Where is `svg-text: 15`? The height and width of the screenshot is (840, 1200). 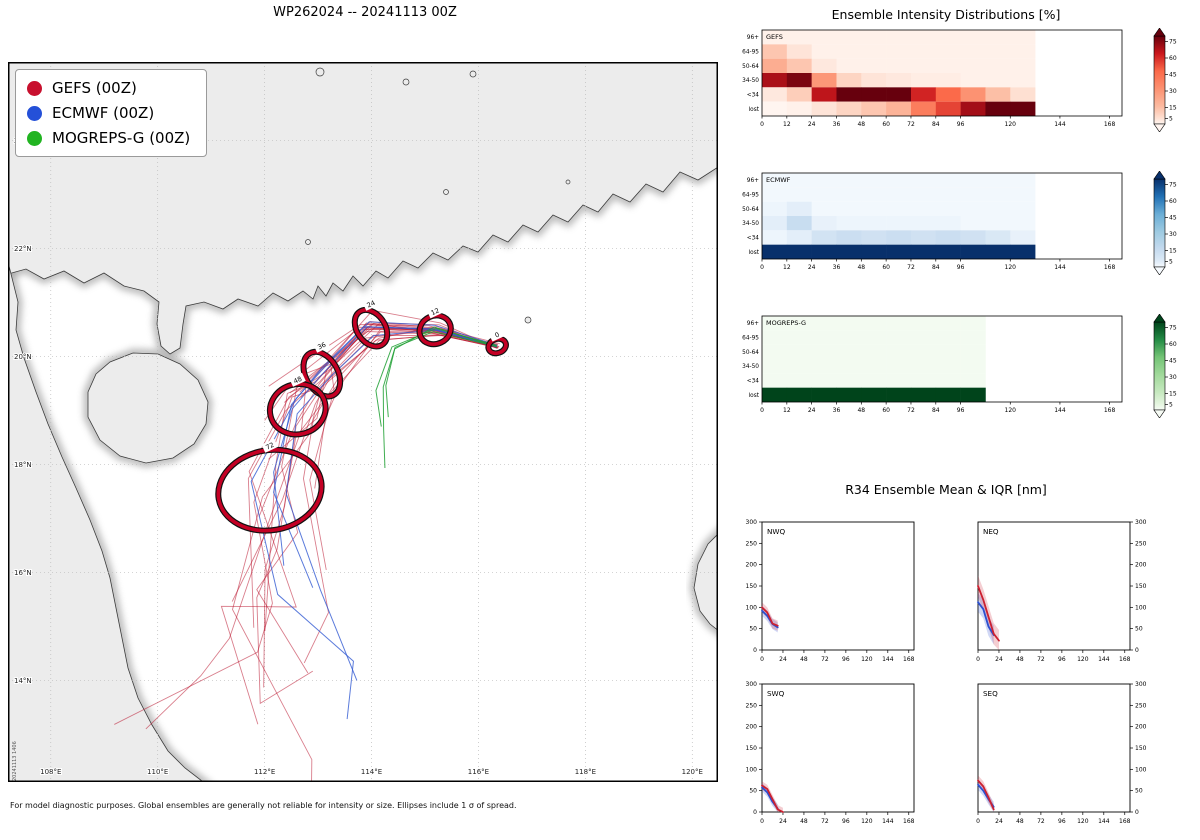
svg-text: 15 is located at coordinates (1173, 251).